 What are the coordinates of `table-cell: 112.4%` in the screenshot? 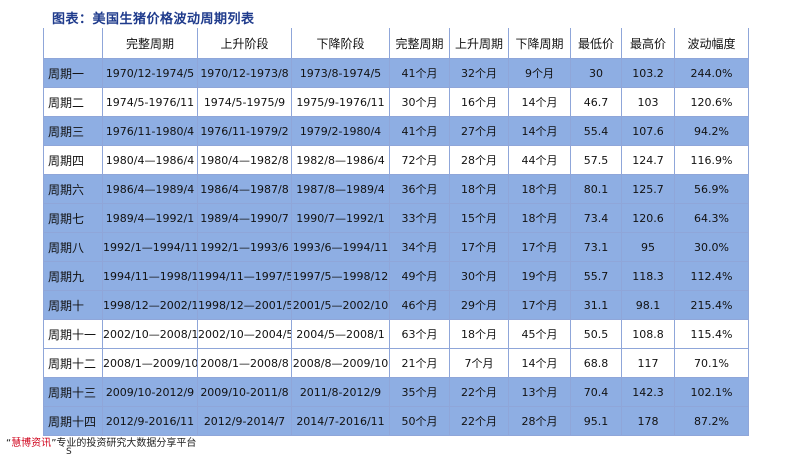 It's located at (711, 276).